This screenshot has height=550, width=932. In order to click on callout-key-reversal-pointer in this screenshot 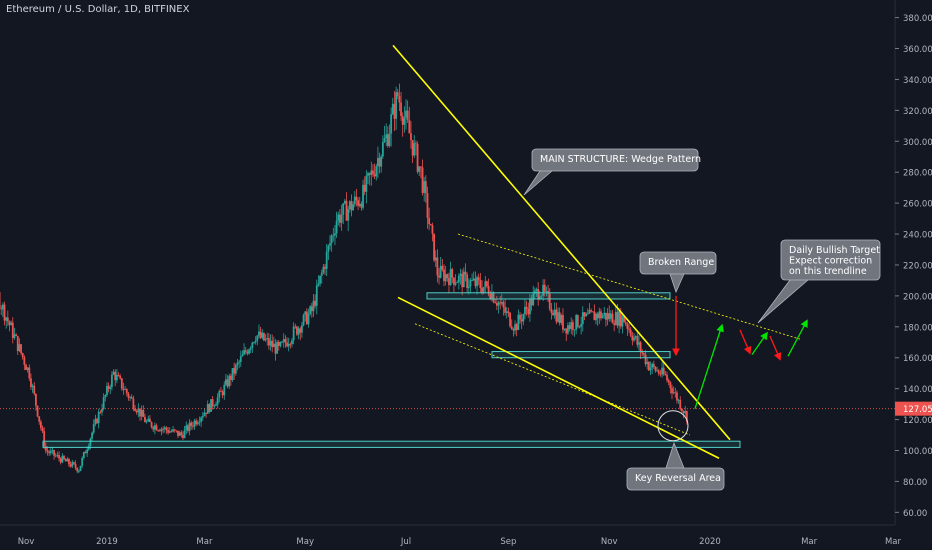, I will do `click(675, 455)`.